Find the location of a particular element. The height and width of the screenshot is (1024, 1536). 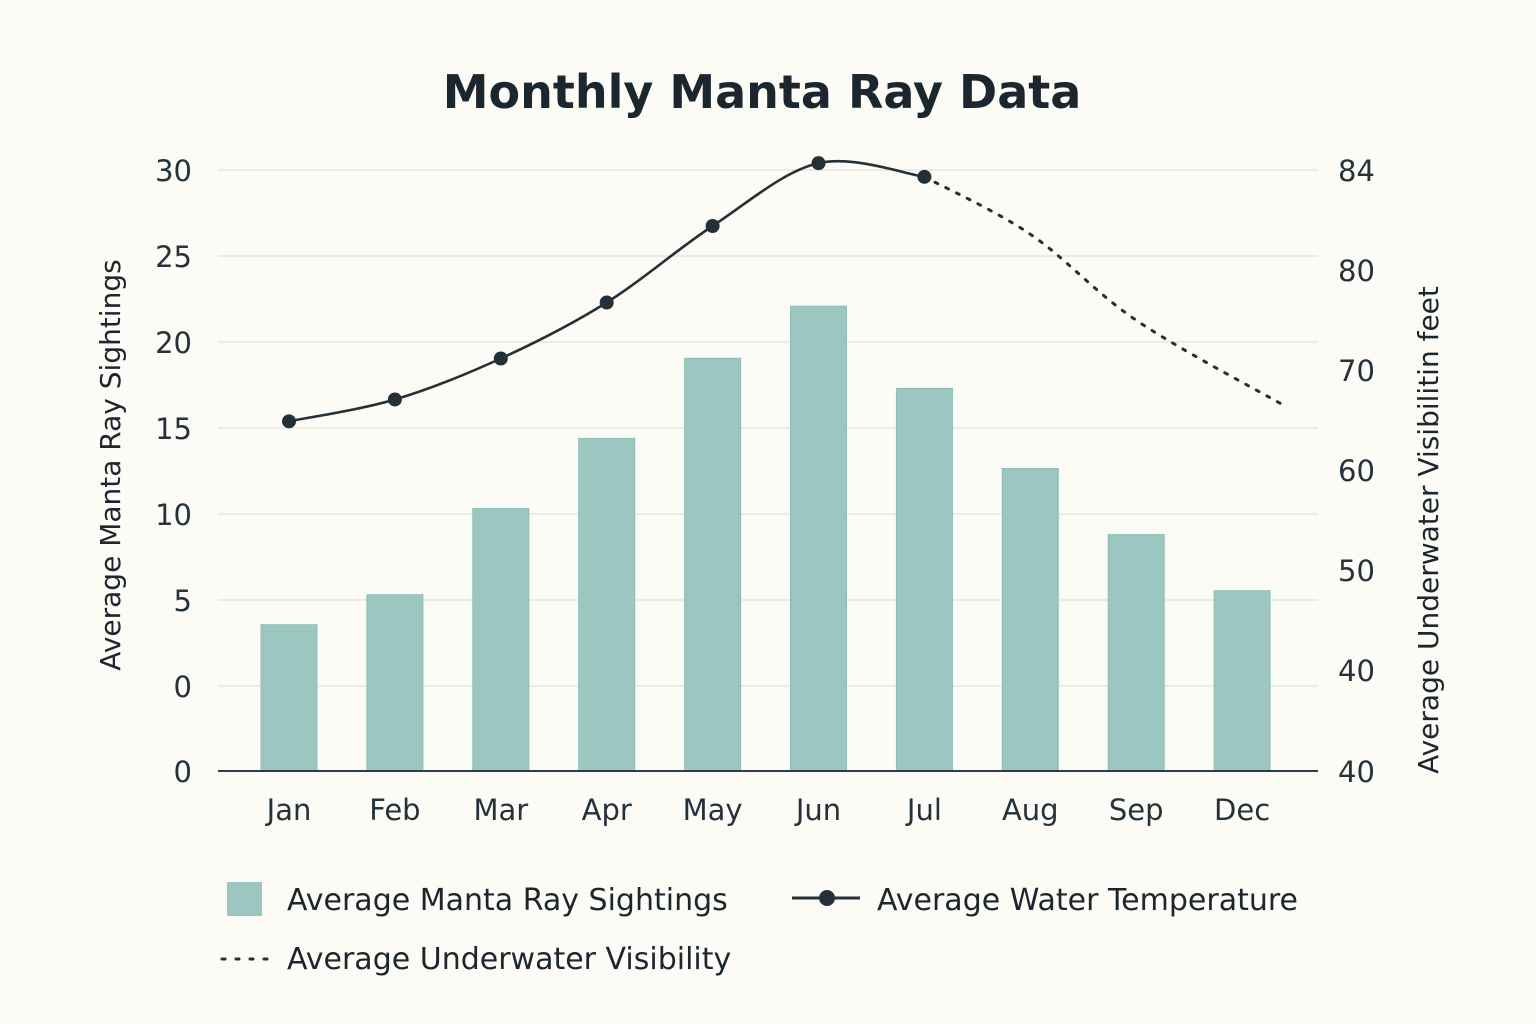

x-tick-label: Jun is located at coordinates (817, 810).